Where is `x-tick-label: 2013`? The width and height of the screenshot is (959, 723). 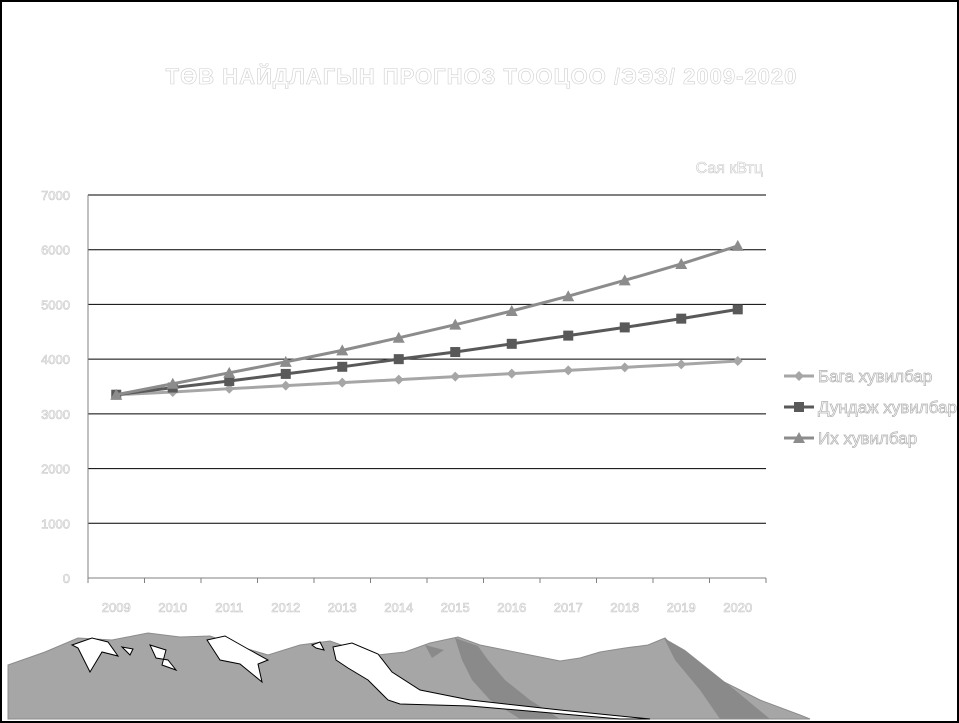
x-tick-label: 2013 is located at coordinates (342, 607).